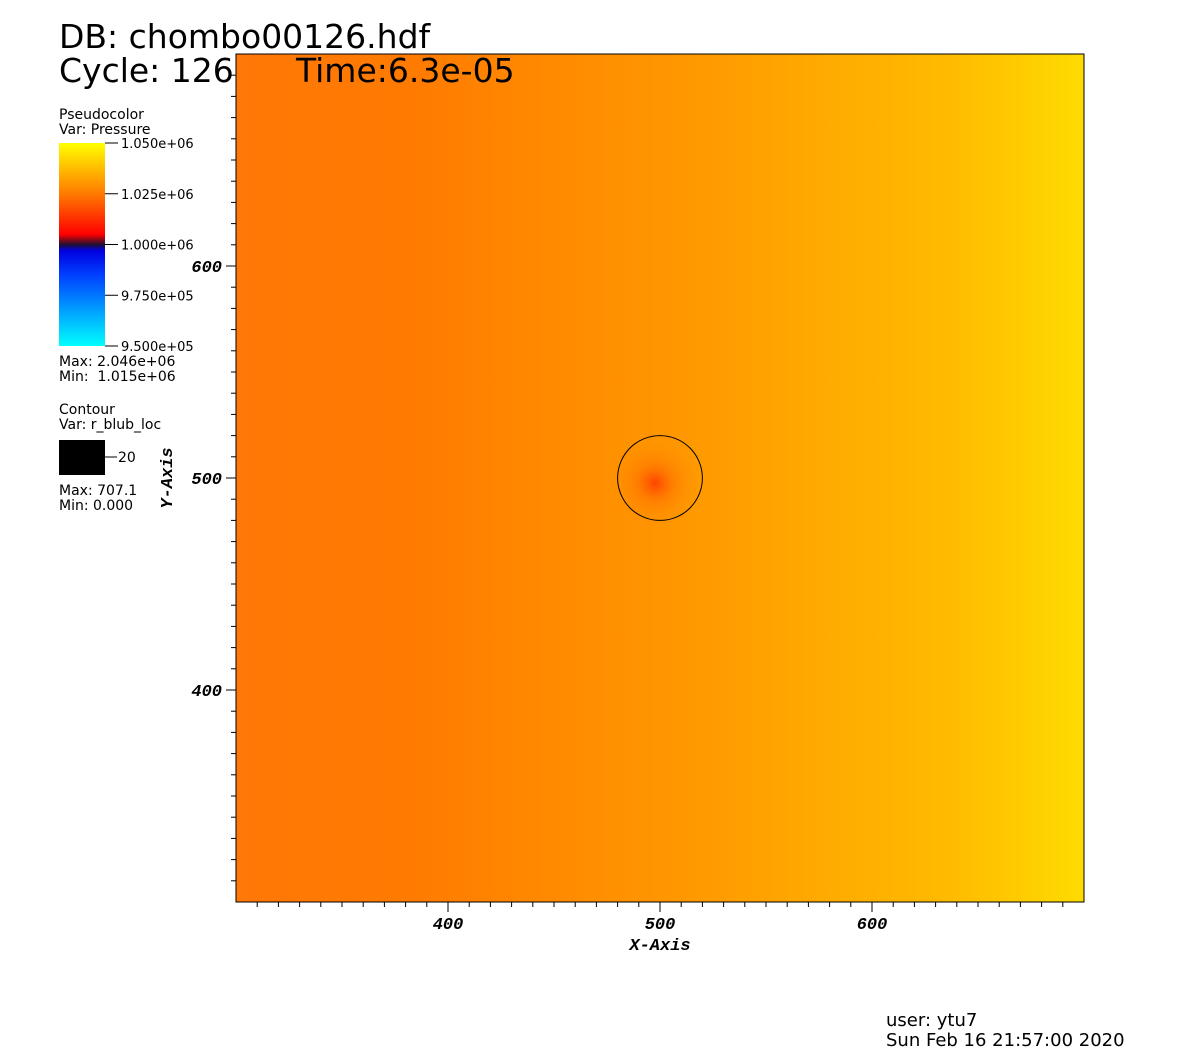 The width and height of the screenshot is (1182, 1062). Describe the element at coordinates (146, 70) in the screenshot. I see `cycle: Cycle: 126` at that location.